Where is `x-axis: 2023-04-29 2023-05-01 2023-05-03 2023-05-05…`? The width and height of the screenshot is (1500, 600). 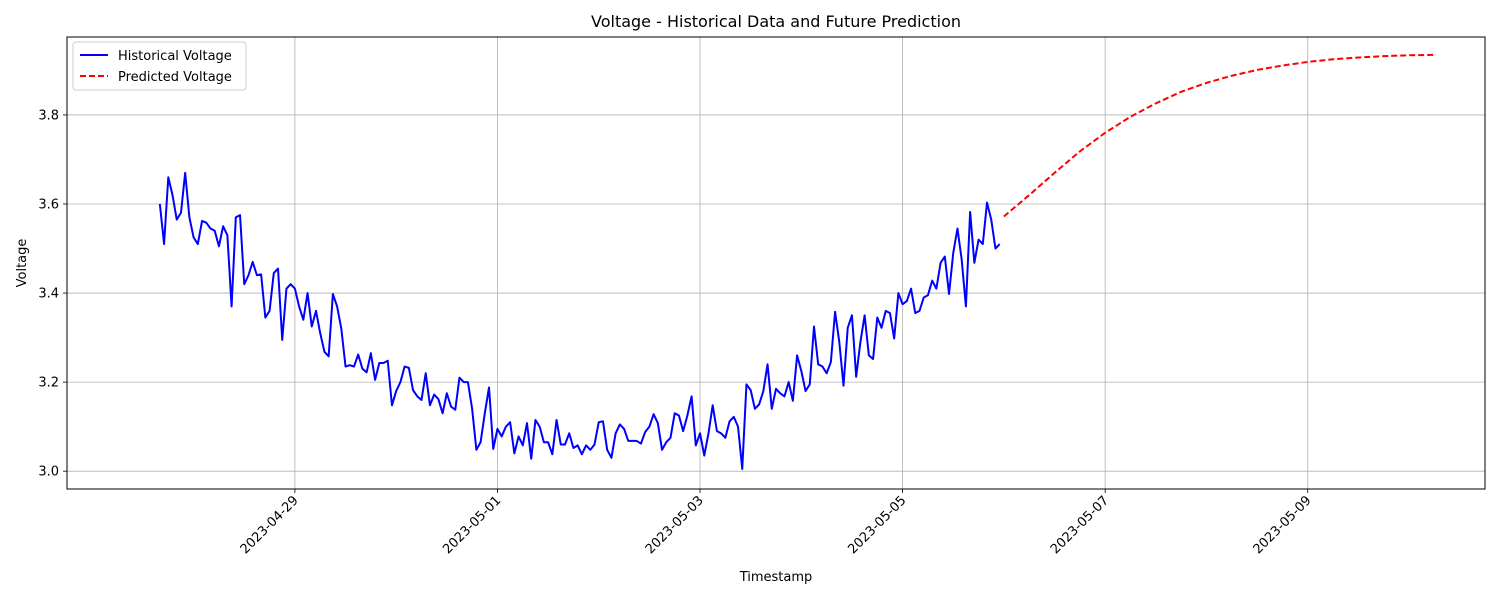 x-axis: 2023-04-29 2023-05-01 2023-05-03 2023-05-05… is located at coordinates (776, 523).